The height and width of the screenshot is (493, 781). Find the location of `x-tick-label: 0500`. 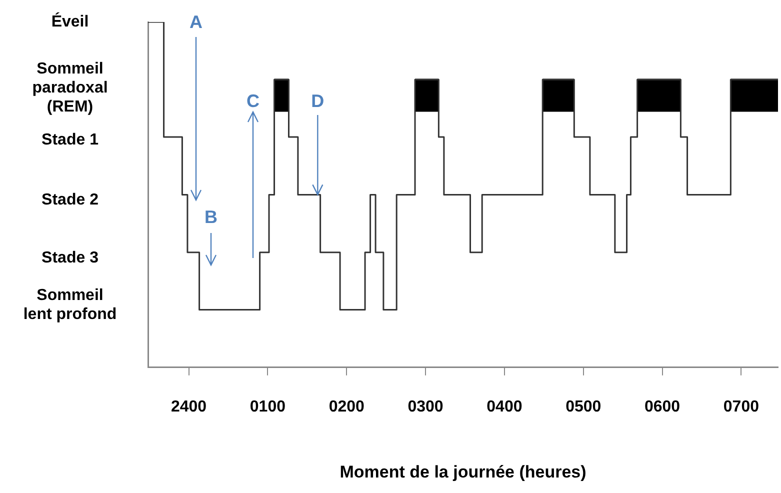

x-tick-label: 0500 is located at coordinates (584, 407).